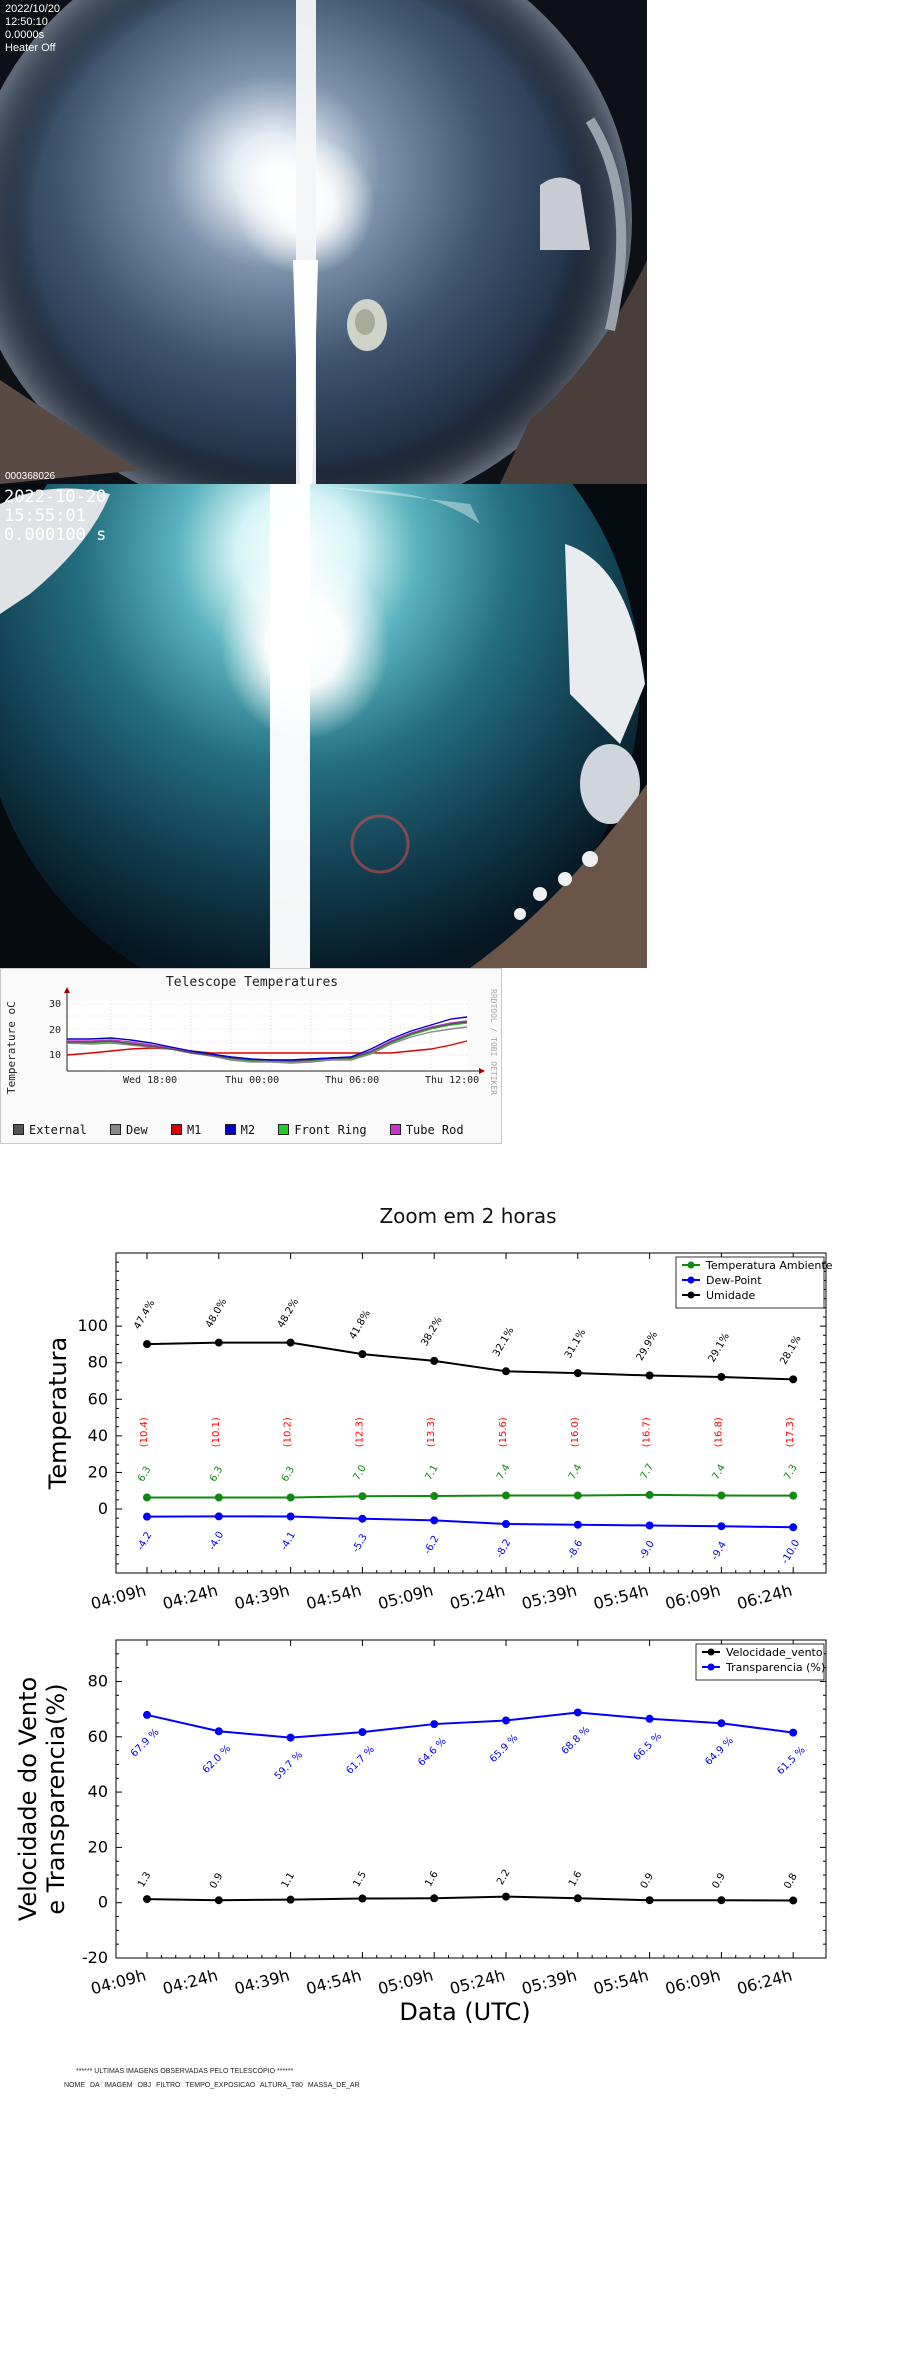 The width and height of the screenshot is (910, 2368). I want to click on x-tick-label: 05:39h, so click(549, 1597).